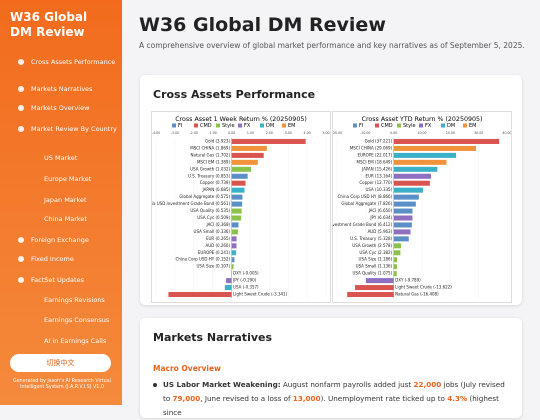  I want to click on nav-item: China Market, so click(61, 219).